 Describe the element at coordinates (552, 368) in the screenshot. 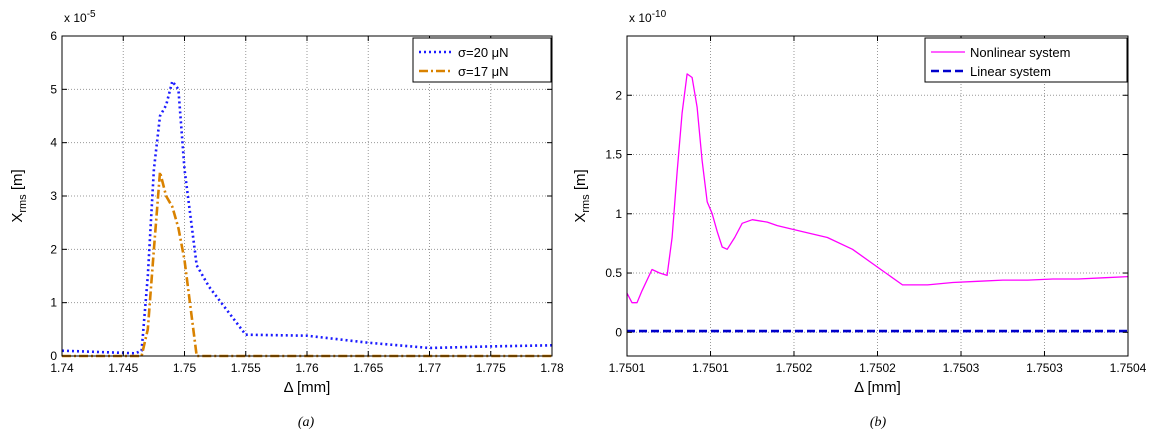

I see `x-tick-label: 1.78` at that location.